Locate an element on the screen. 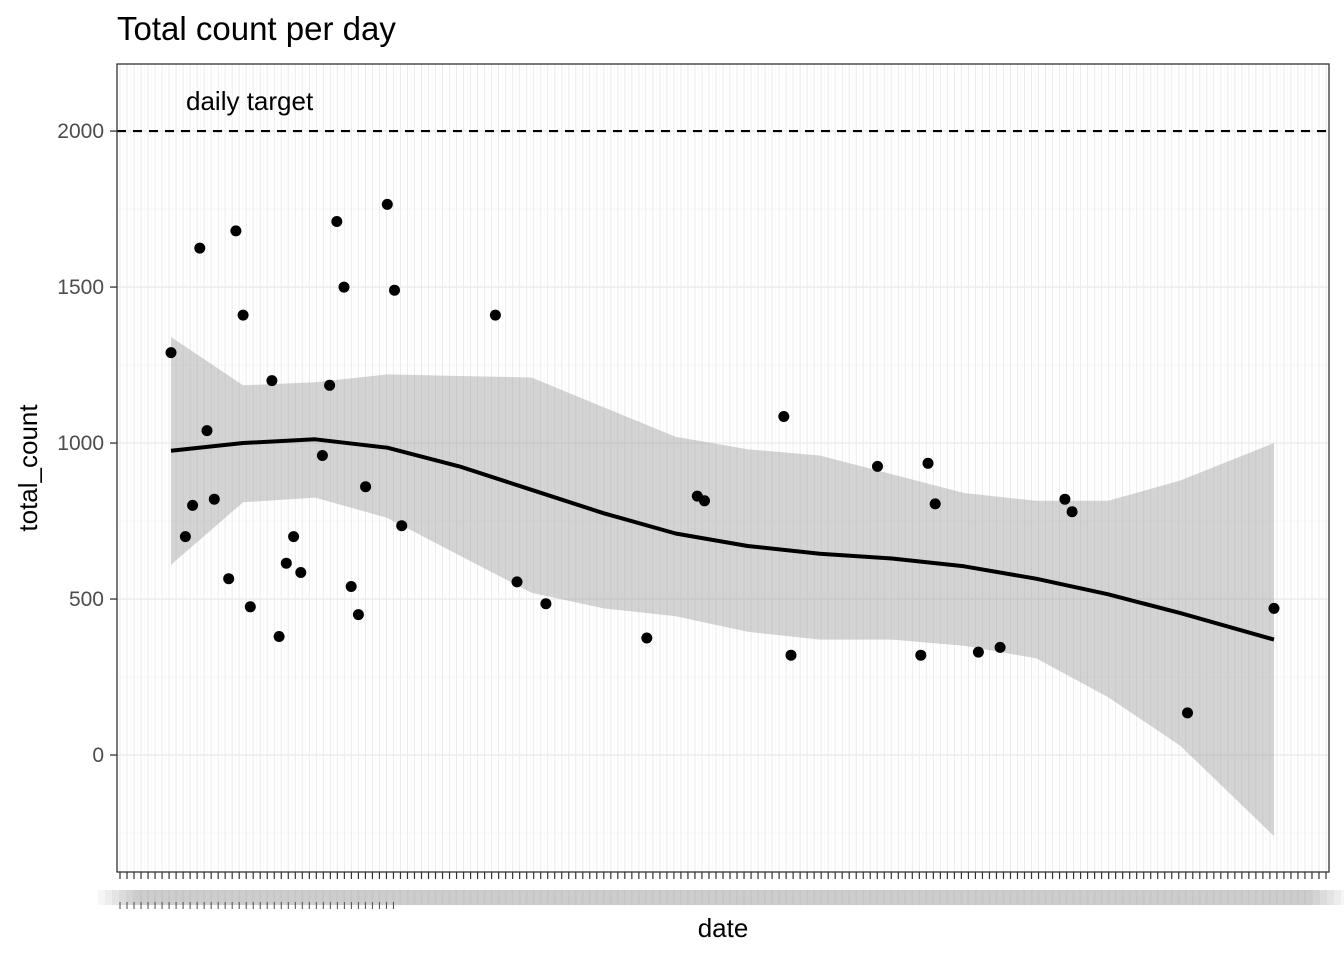 This screenshot has height=960, width=1344. y-axis-title: total_count is located at coordinates (28, 468).